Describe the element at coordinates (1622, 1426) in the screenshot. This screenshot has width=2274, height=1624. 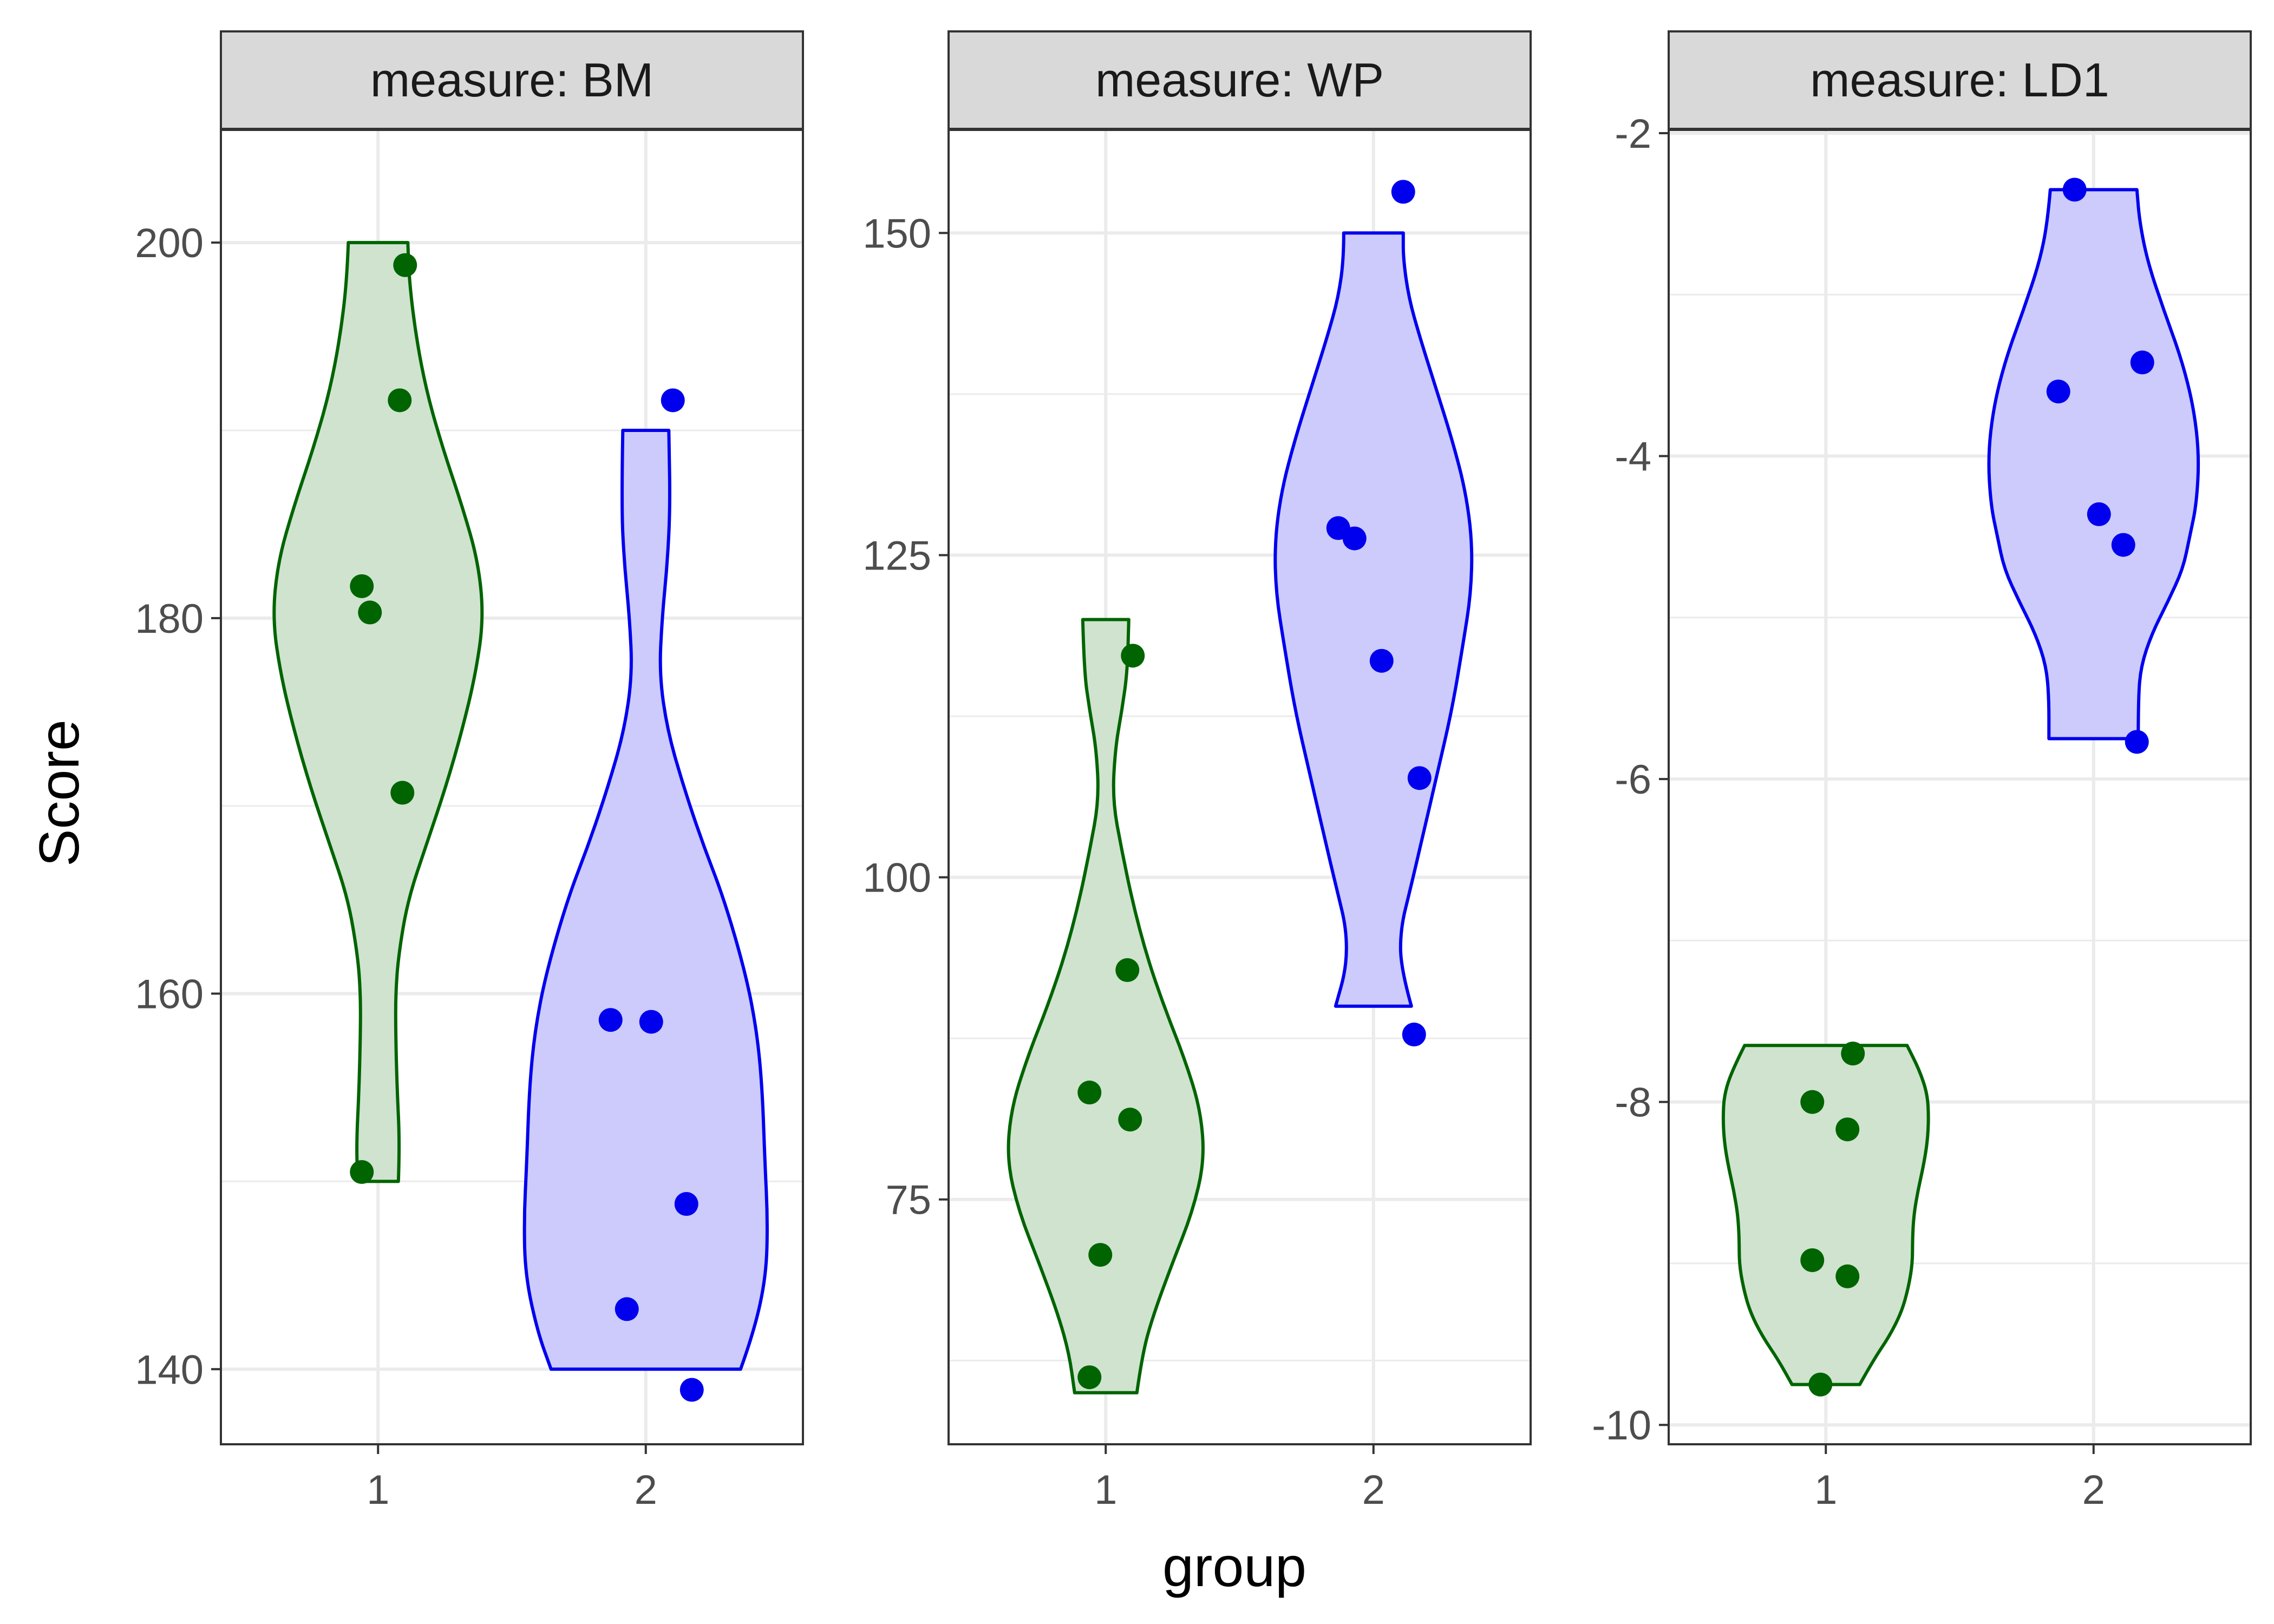
I see `y-tick-label: -10` at that location.